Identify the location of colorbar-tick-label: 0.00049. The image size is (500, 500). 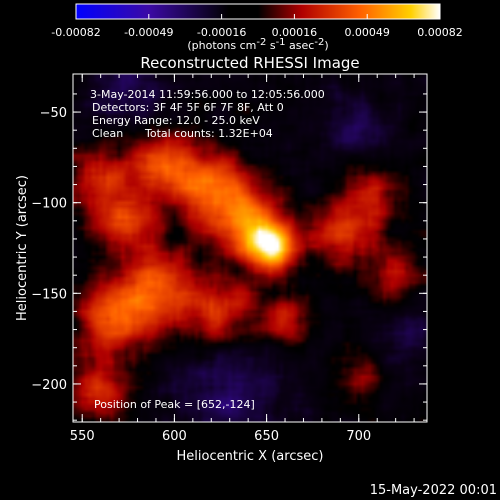
(367, 32).